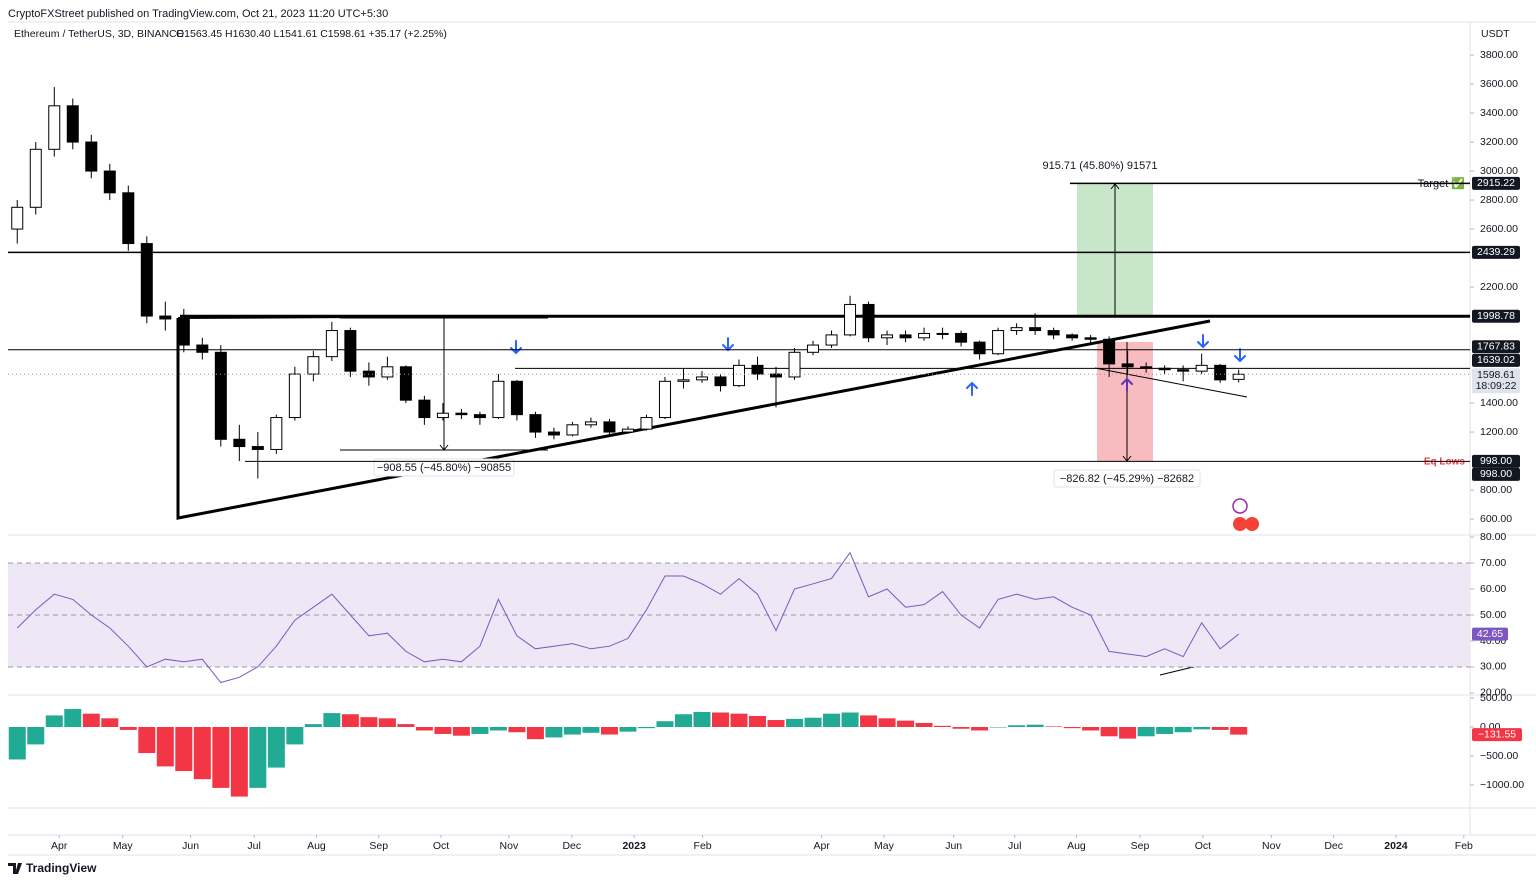  I want to click on y-tick-label: −500.00, so click(1499, 756).